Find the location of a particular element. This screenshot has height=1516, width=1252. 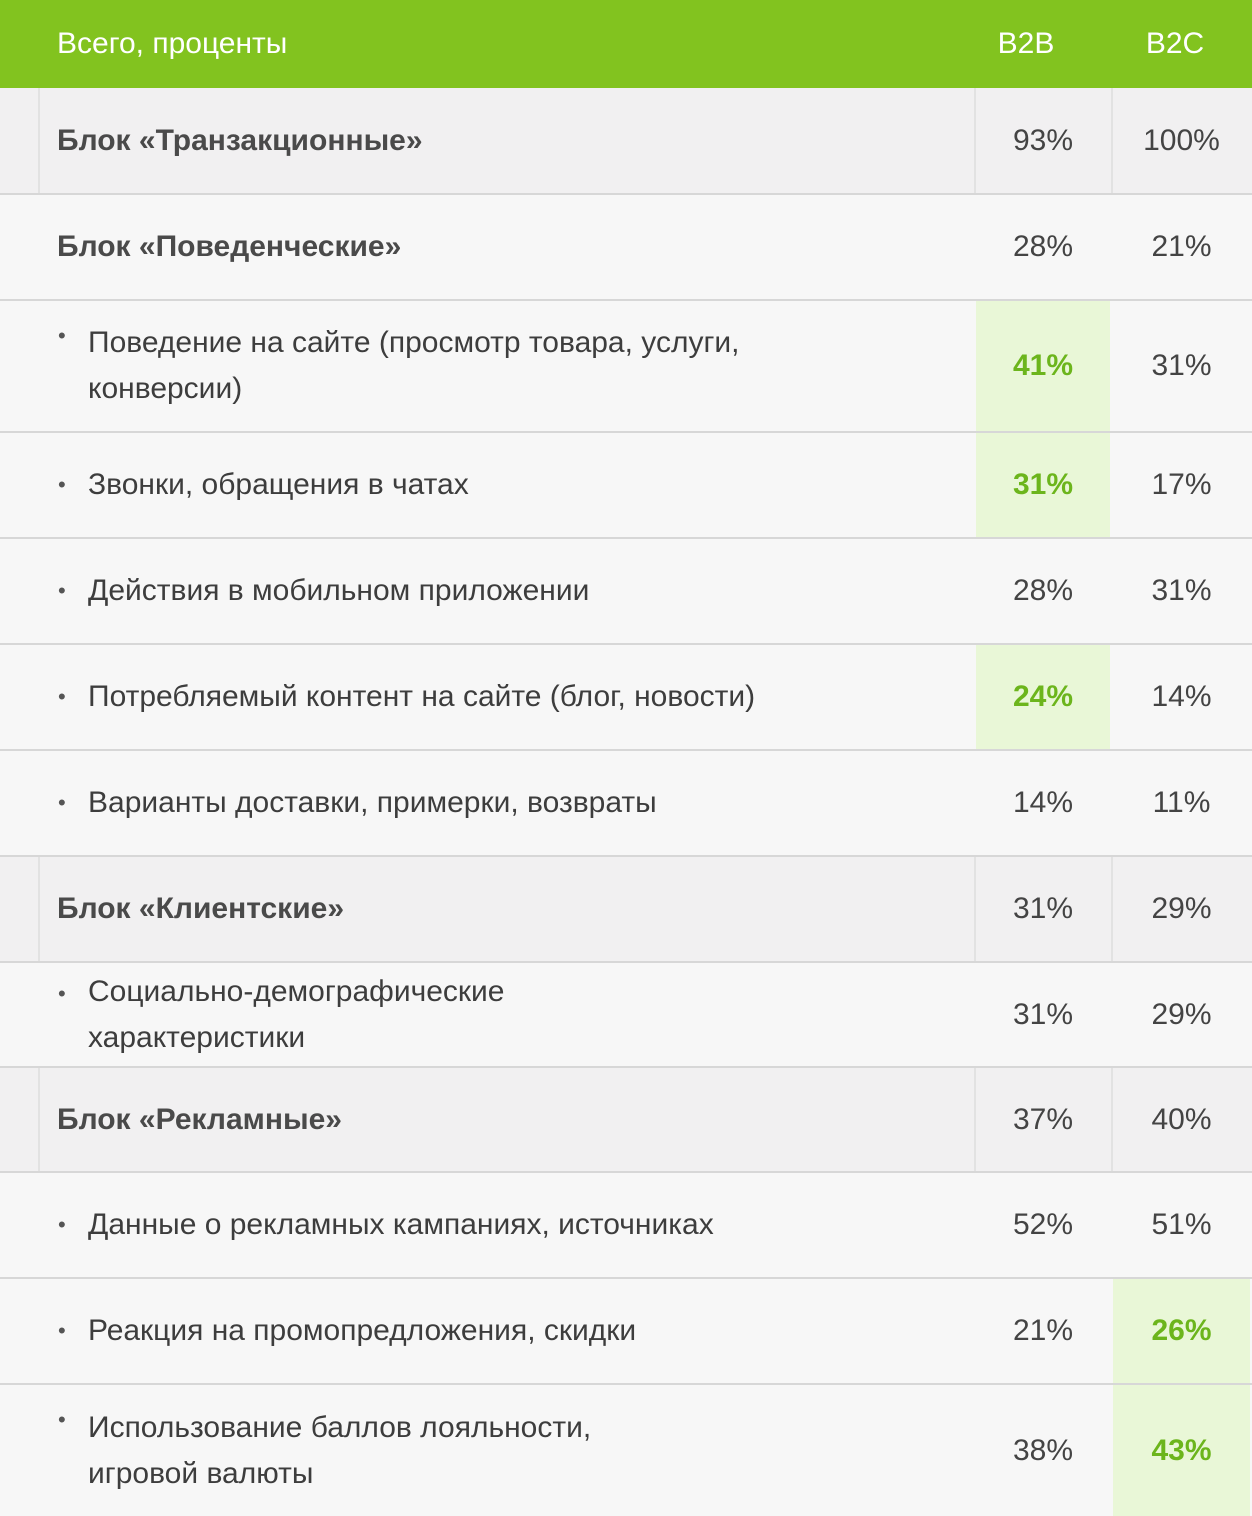

row-label: Звонки, обращения в чатах is located at coordinates (278, 484).